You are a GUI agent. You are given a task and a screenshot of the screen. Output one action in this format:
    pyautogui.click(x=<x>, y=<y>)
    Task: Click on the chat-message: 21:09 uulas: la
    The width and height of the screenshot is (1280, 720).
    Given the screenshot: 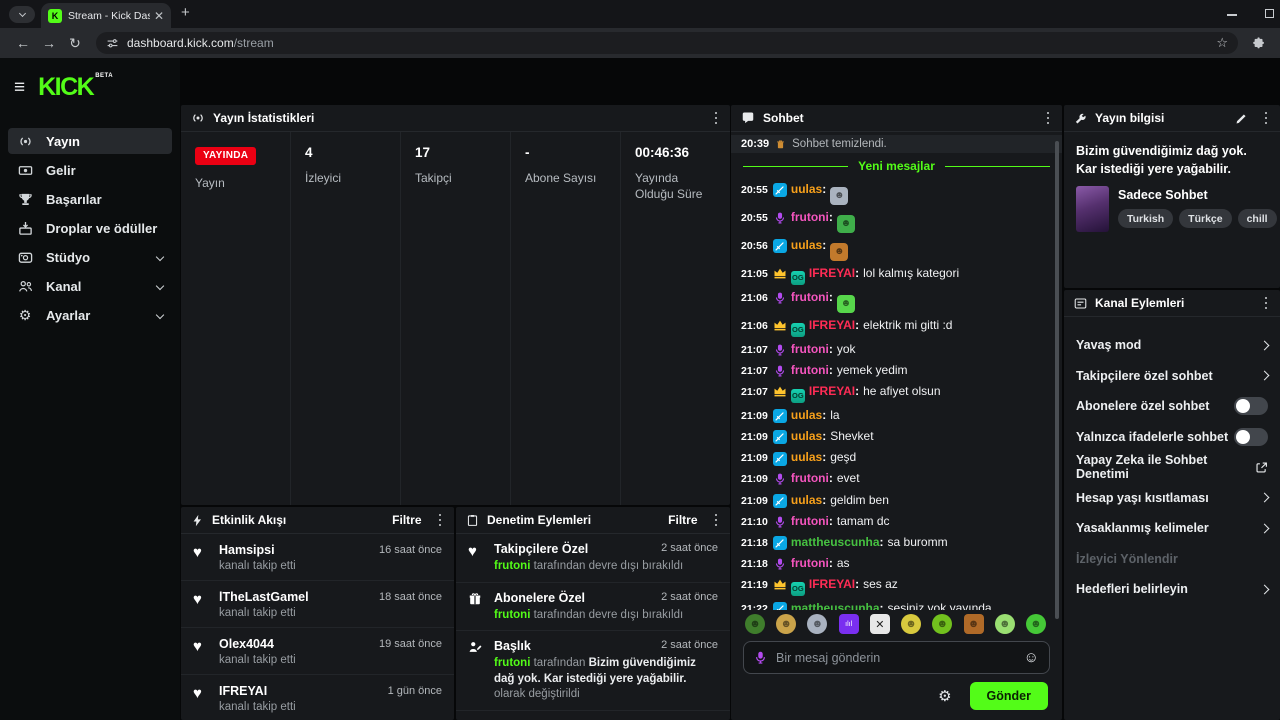 What is the action you would take?
    pyautogui.click(x=790, y=415)
    